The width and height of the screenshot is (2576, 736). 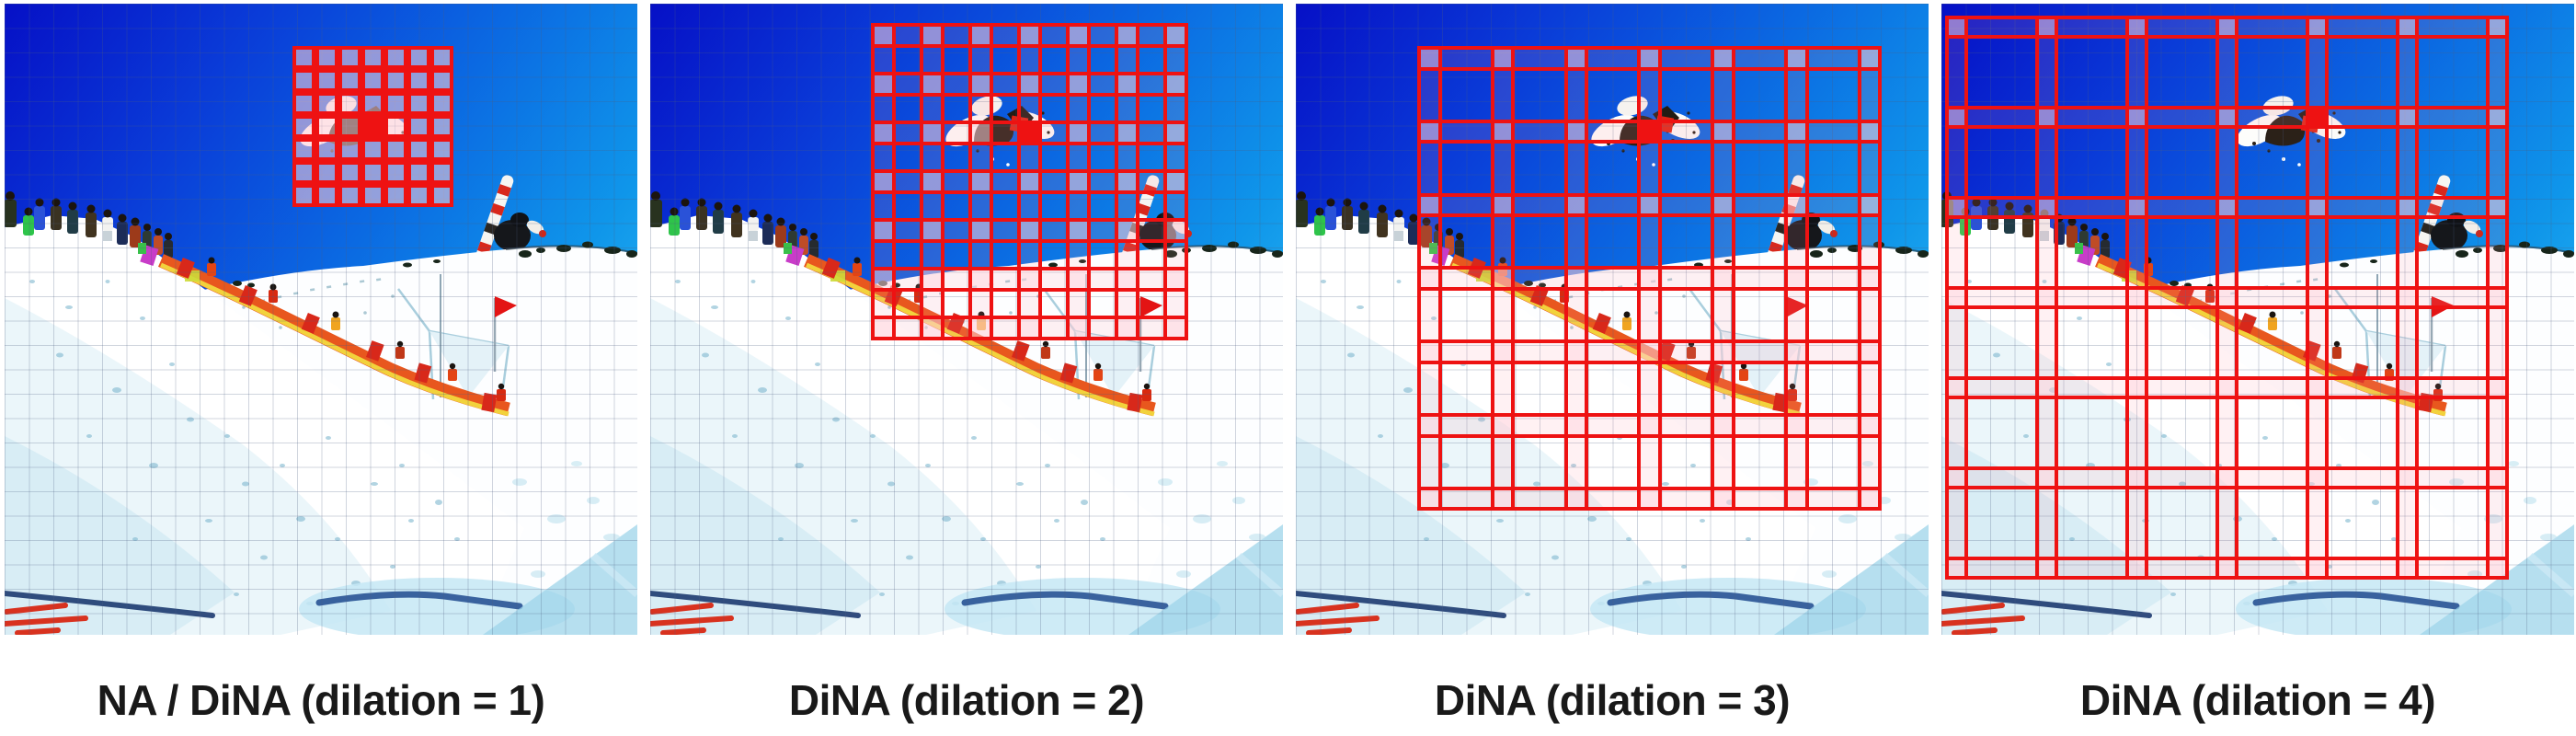 What do you see at coordinates (427, 265) in the screenshot?
I see `bushes` at bounding box center [427, 265].